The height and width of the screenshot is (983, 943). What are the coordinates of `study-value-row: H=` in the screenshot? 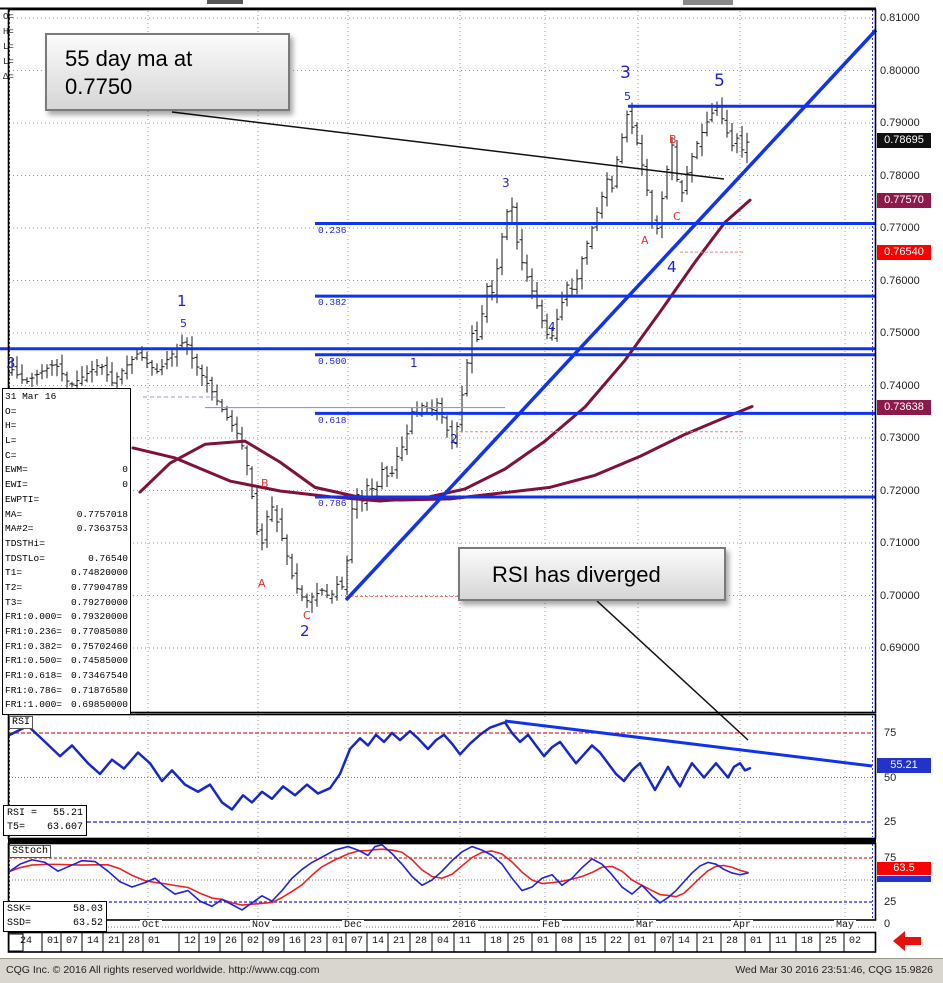 It's located at (66, 426).